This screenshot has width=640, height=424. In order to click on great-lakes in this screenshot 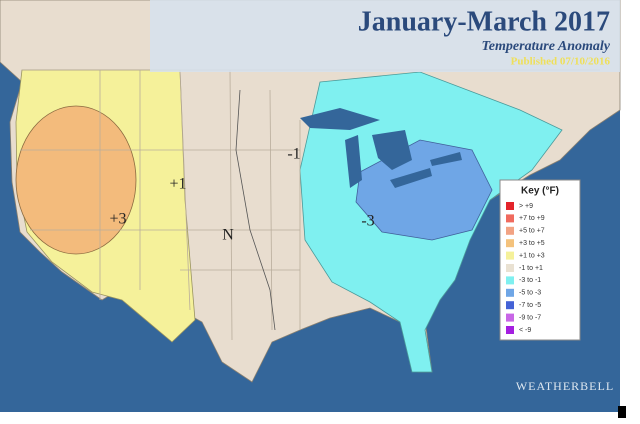, I will do `click(381, 148)`.